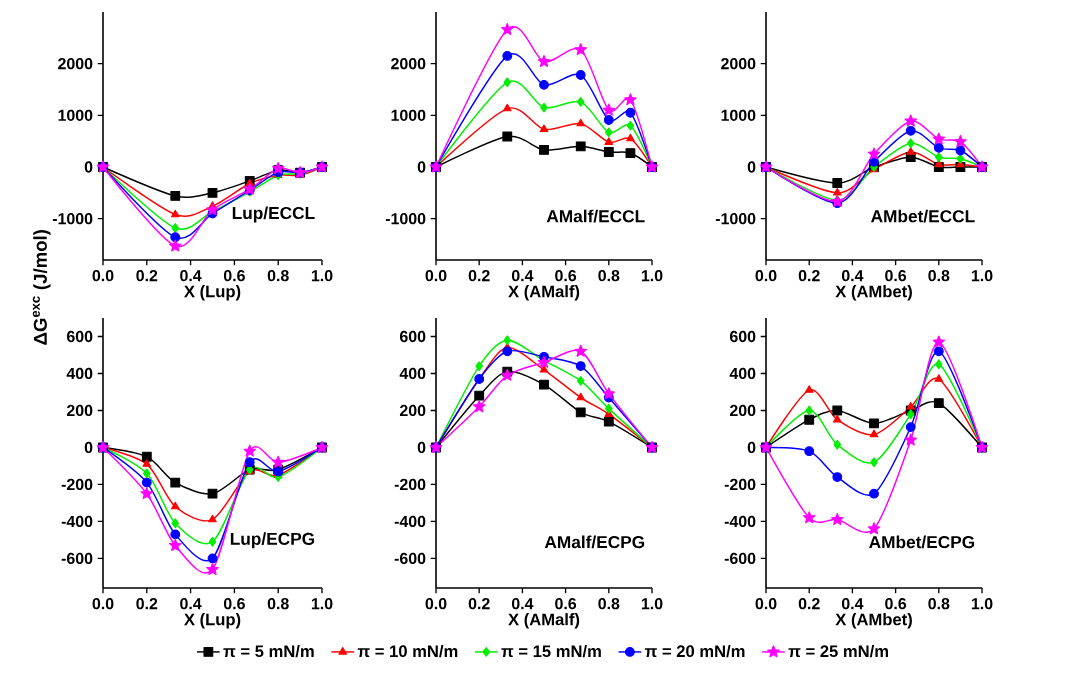 The width and height of the screenshot is (1073, 676). What do you see at coordinates (923, 216) in the screenshot?
I see `text: AMbet/ECCL` at bounding box center [923, 216].